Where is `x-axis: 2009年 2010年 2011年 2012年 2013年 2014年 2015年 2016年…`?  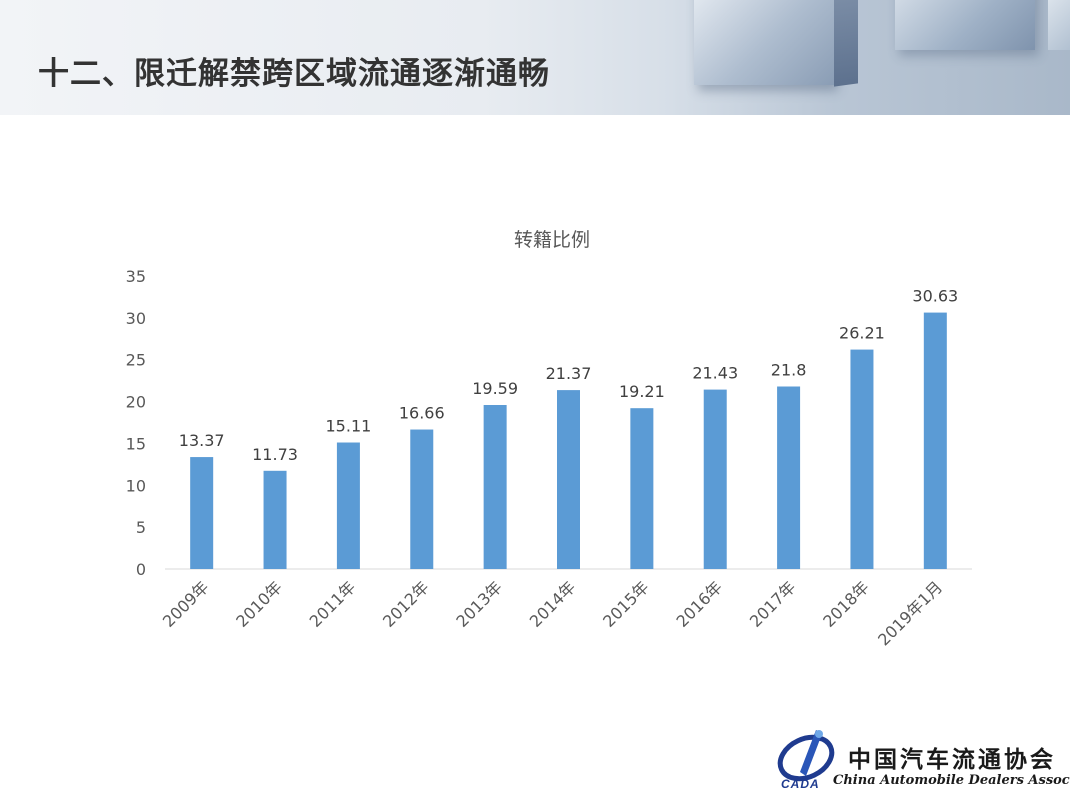
x-axis: 2009年 2010年 2011年 2012年 2013年 2014年 2015年 2016年… is located at coordinates (552, 613).